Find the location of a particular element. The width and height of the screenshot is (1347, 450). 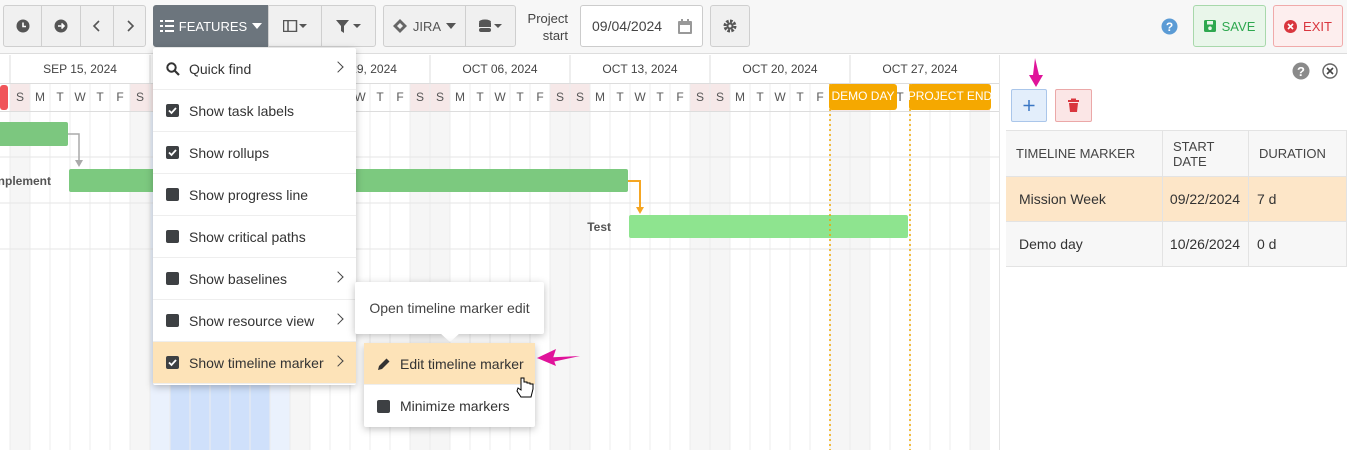

week-label: OCT 06, 2024 is located at coordinates (499, 69).